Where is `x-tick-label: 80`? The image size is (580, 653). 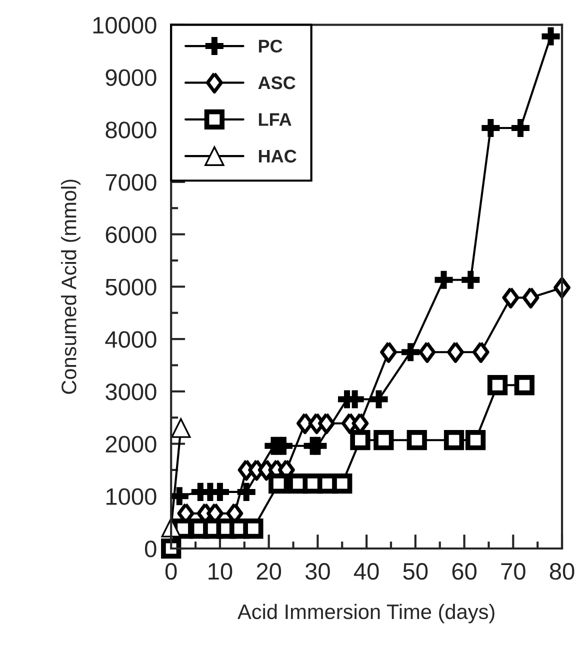 x-tick-label: 80 is located at coordinates (562, 571).